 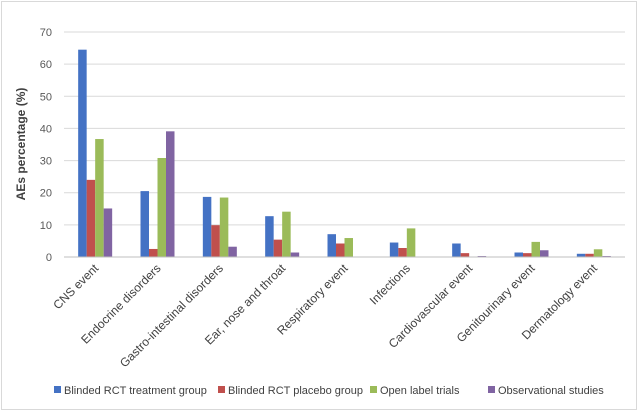 I want to click on y-tick-label: 60, so click(x=46, y=65).